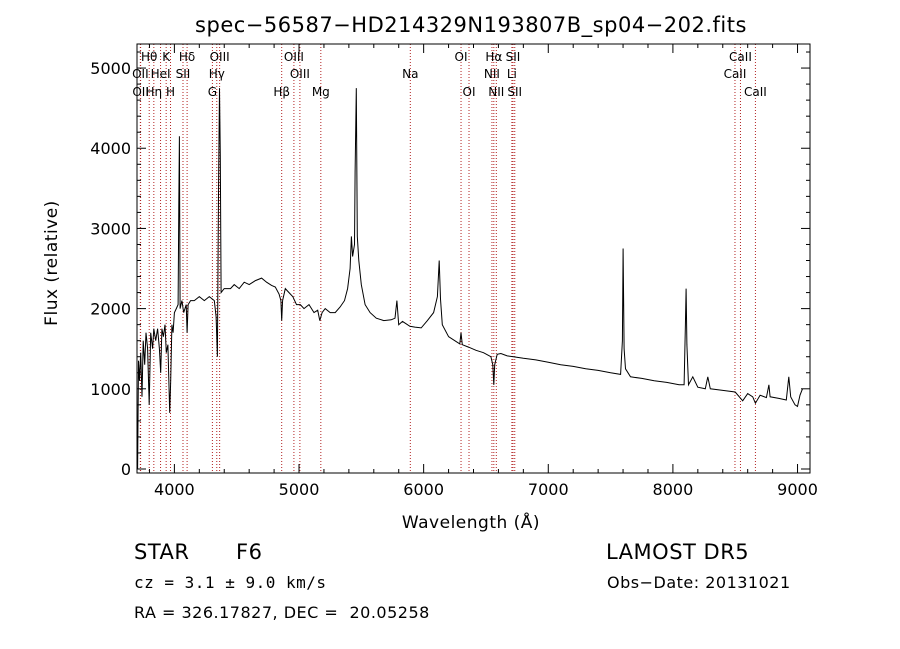  I want to click on object-subclass: F6, so click(249, 552).